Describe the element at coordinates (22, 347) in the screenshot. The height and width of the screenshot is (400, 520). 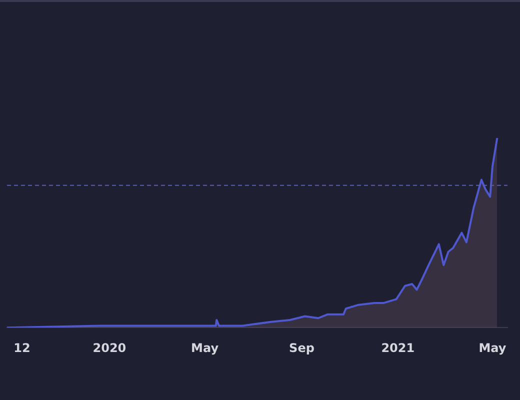
I see `x-tick-label: 12` at that location.